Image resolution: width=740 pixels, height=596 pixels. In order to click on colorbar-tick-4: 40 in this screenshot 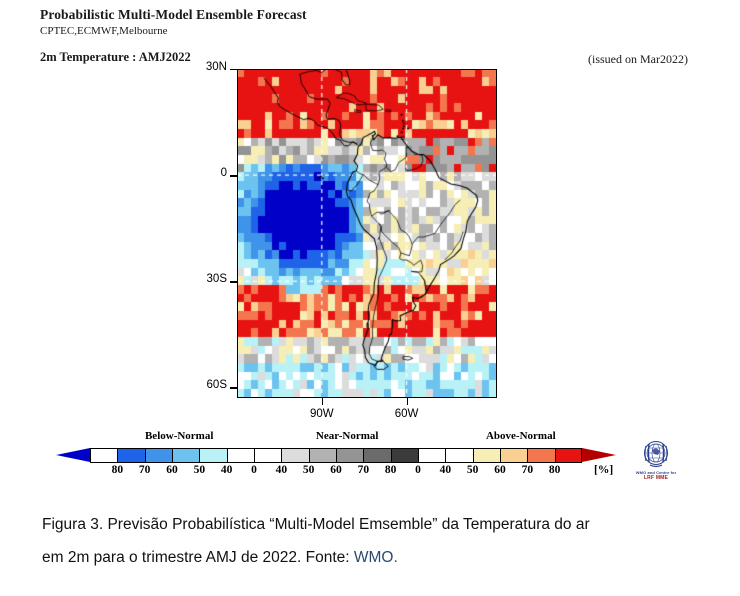, I will do `click(226, 470)`.